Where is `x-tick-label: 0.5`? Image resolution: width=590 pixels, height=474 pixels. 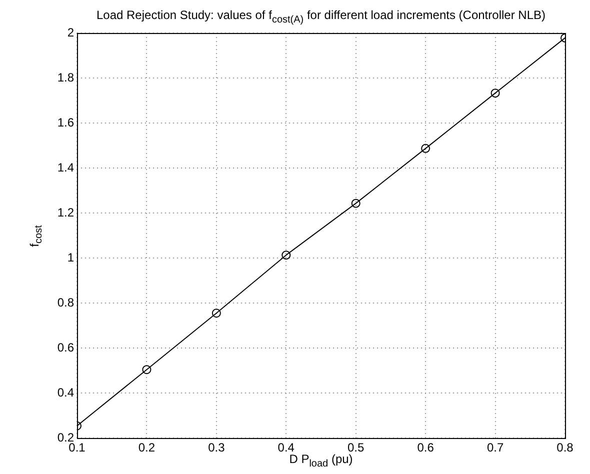
x-tick-label: 0.5 is located at coordinates (356, 447).